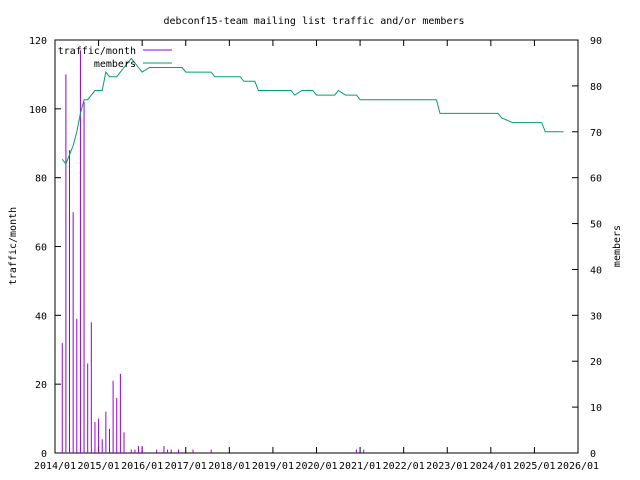 This screenshot has height=480, width=640. What do you see at coordinates (596, 133) in the screenshot?
I see `y2-tick-label: 70` at bounding box center [596, 133].